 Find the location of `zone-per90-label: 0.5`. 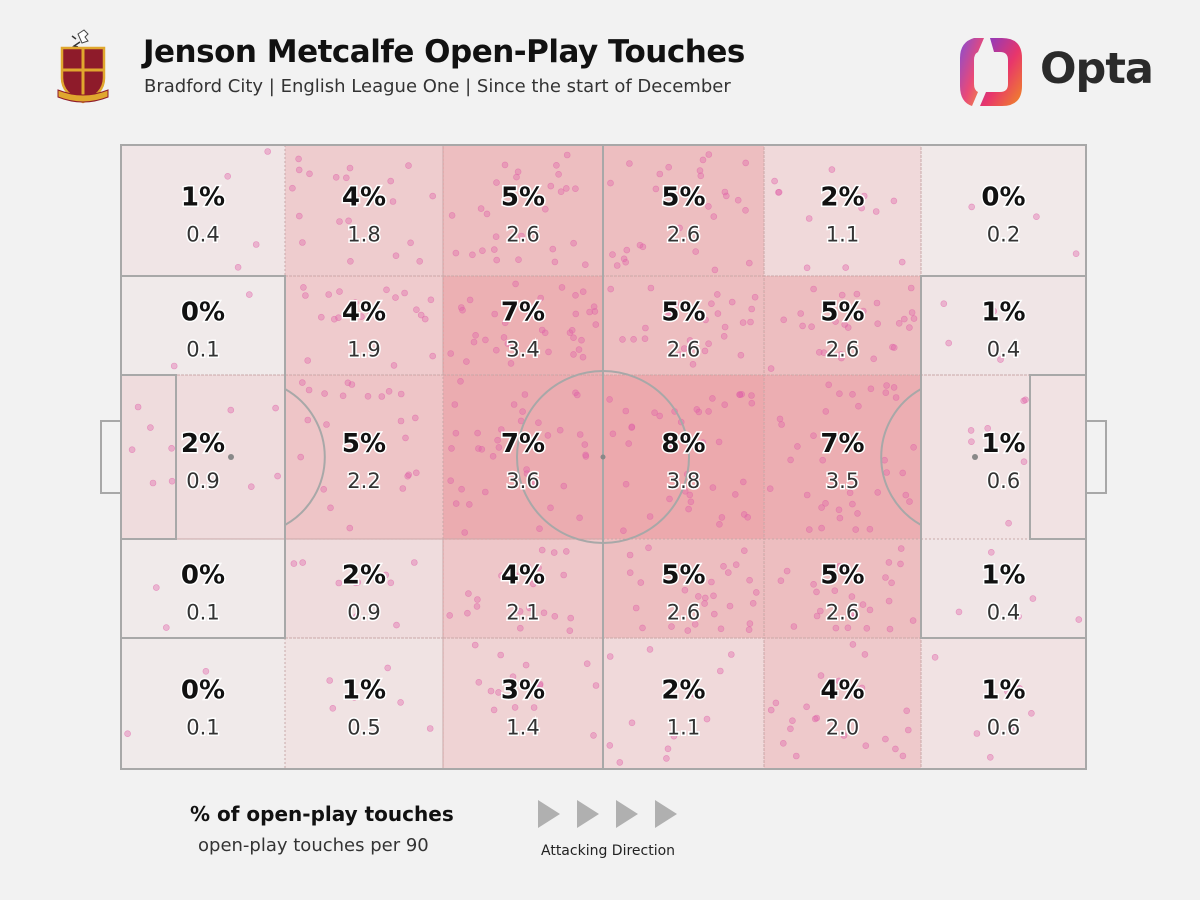

zone-per90-label: 0.5 is located at coordinates (363, 728).